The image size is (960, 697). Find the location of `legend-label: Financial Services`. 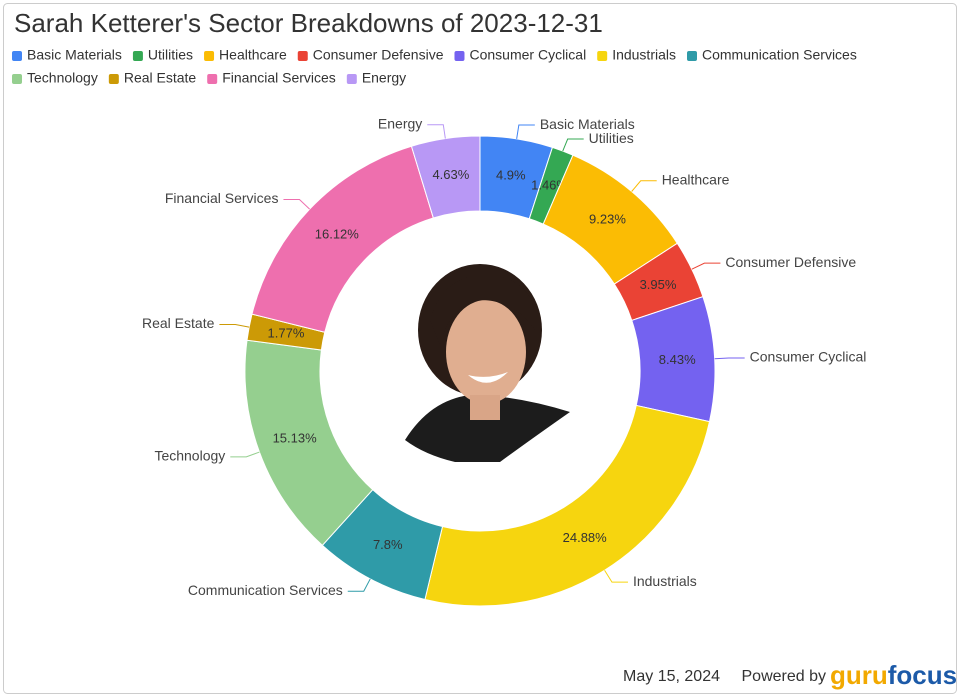

legend-label: Financial Services is located at coordinates (279, 78).